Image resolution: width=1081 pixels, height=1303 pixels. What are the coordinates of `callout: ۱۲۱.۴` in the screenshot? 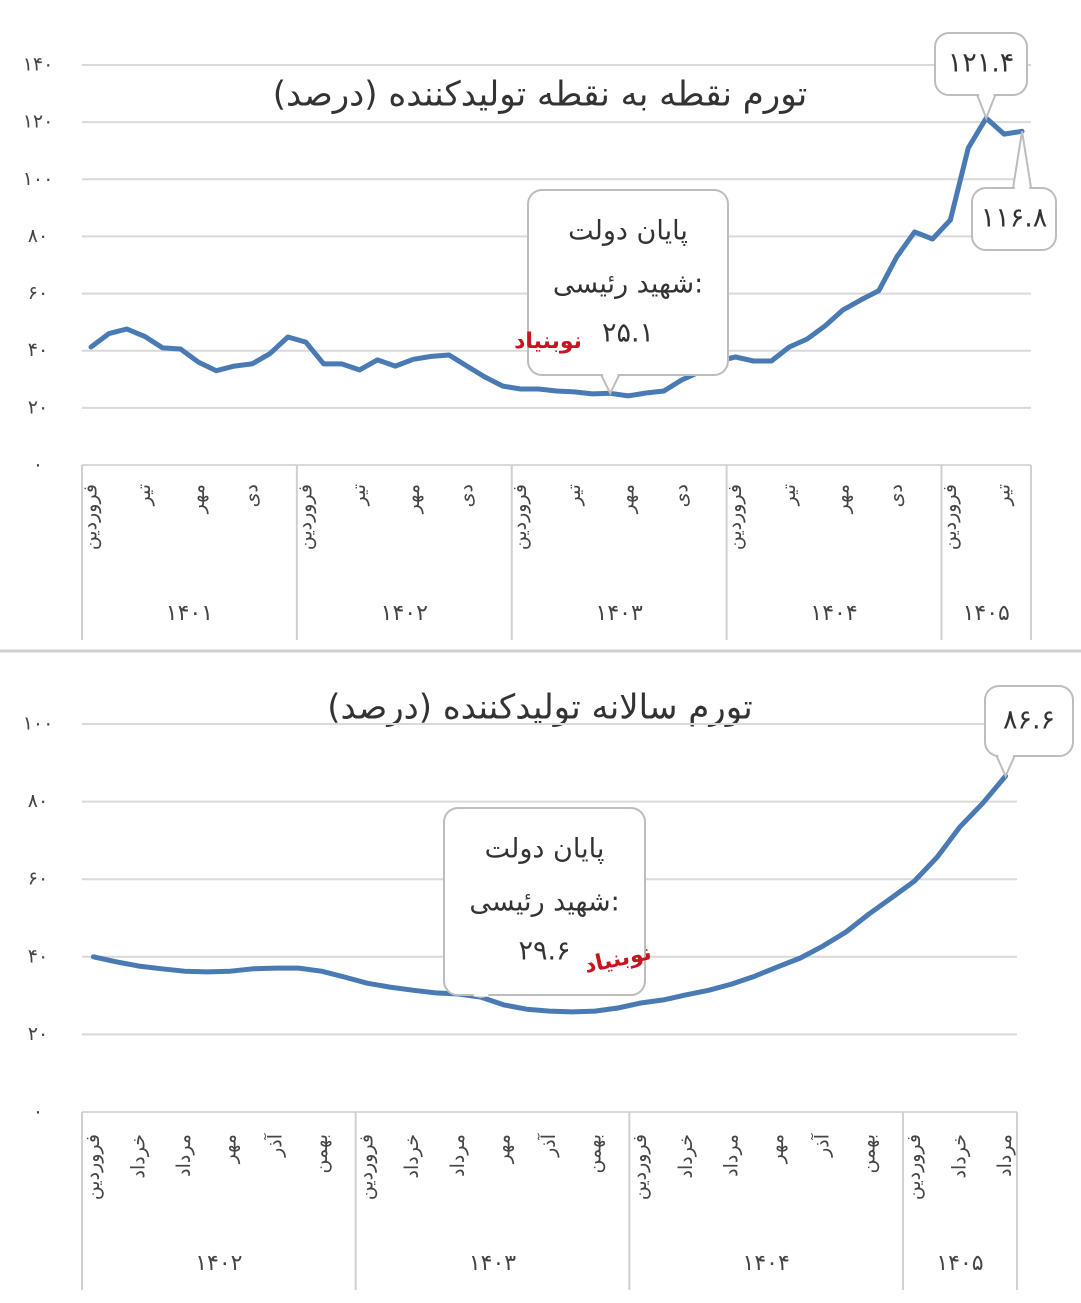 It's located at (981, 76).